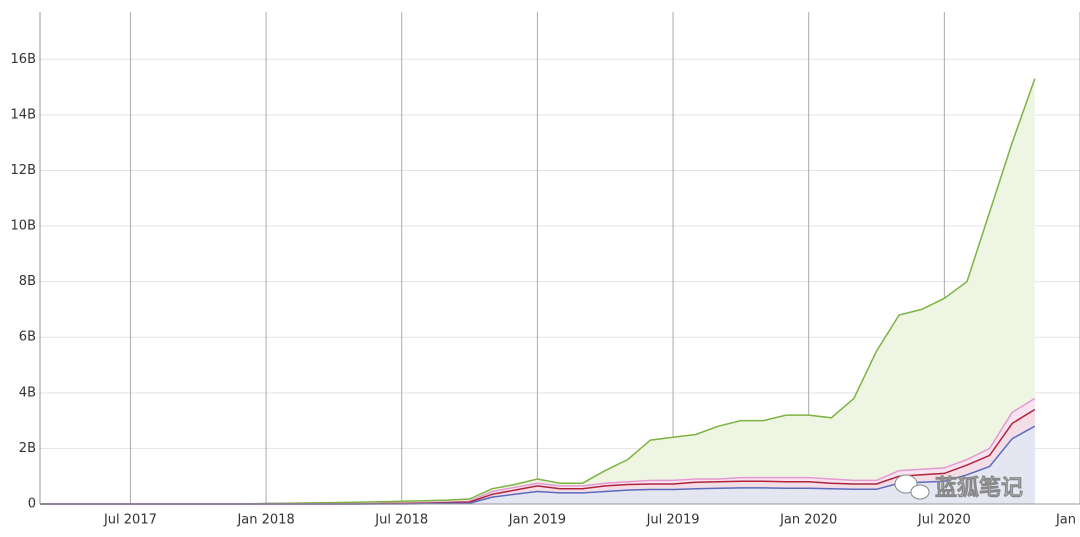 The height and width of the screenshot is (537, 1080). What do you see at coordinates (27, 392) in the screenshot?
I see `y-tick-label: 4B` at bounding box center [27, 392].